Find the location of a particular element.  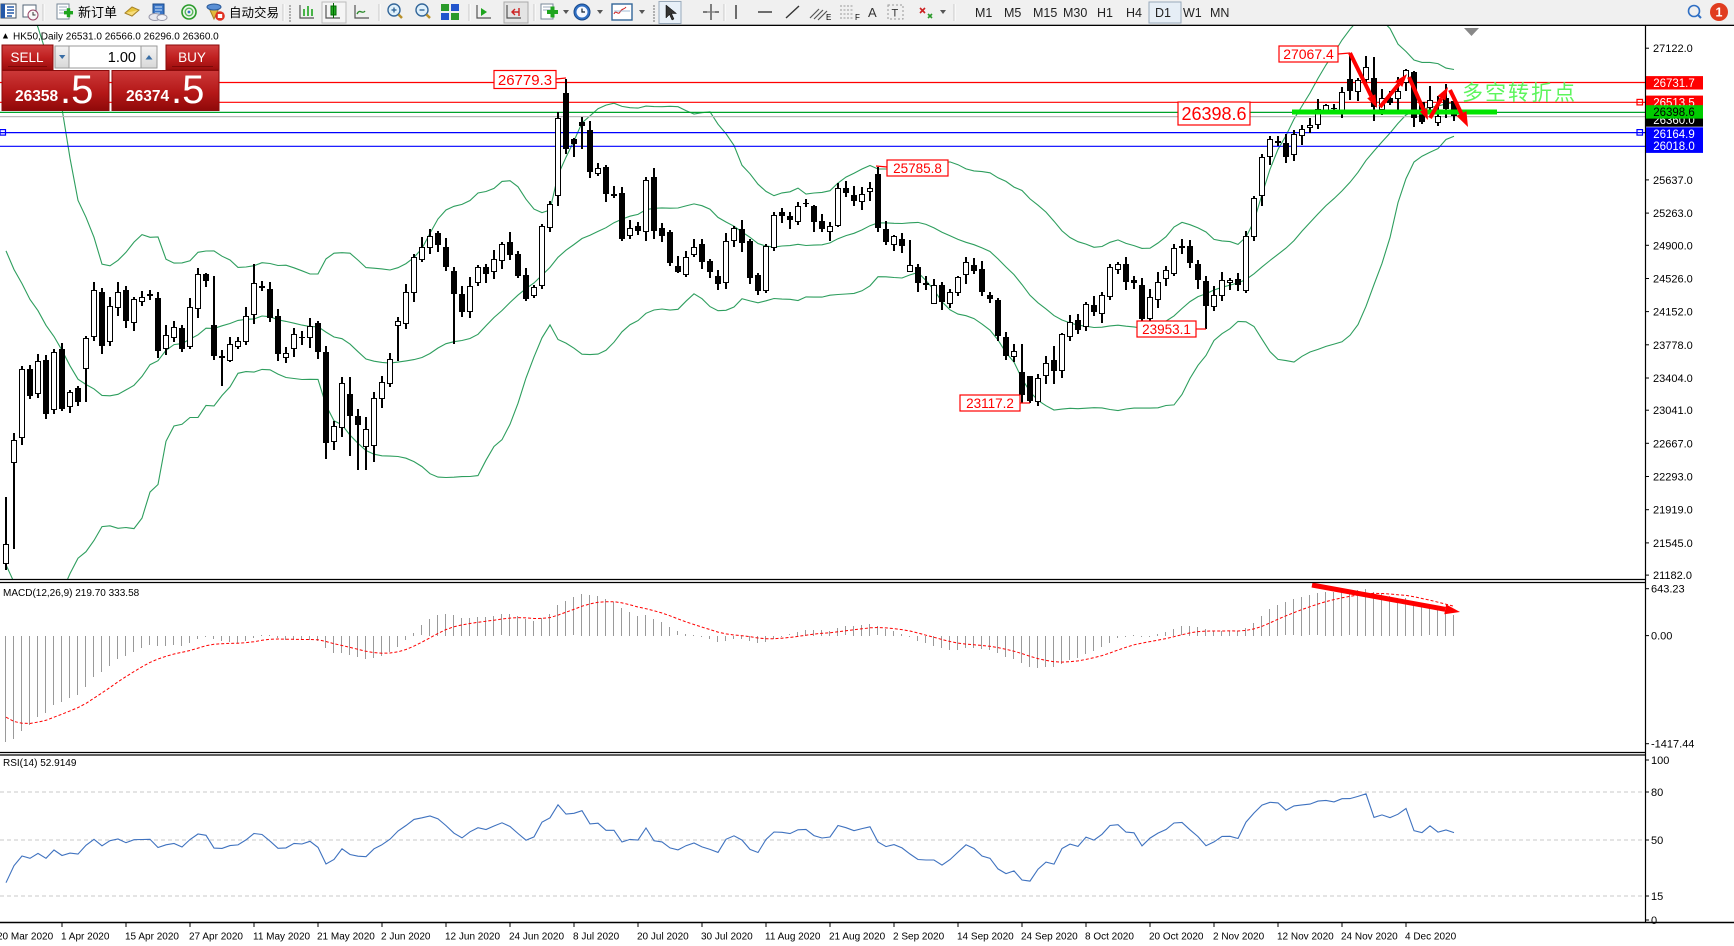

svg-text: H4 is located at coordinates (1134, 13).